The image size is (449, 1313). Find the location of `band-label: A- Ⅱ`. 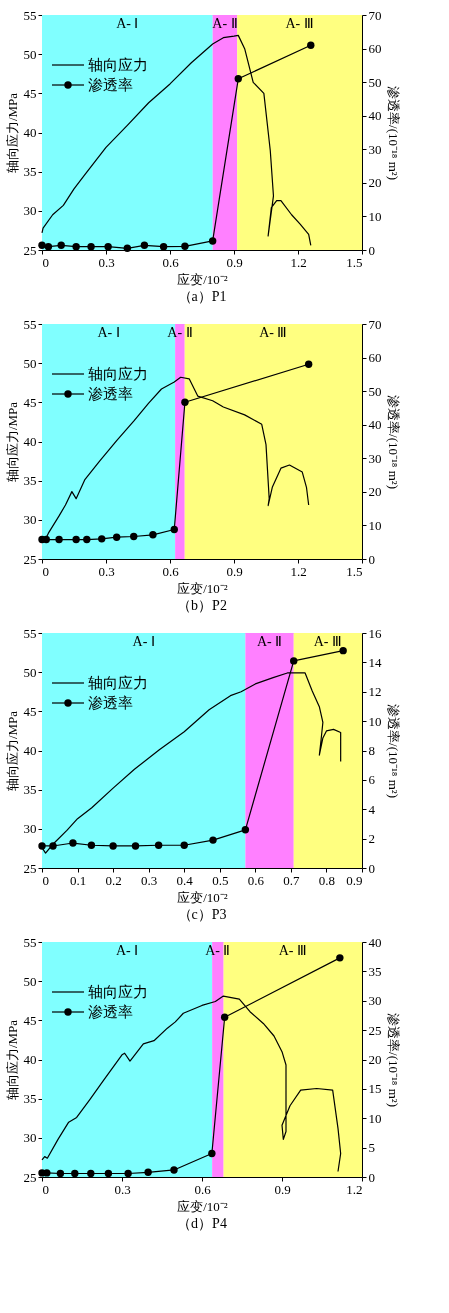

band-label: A- Ⅱ is located at coordinates (225, 23).